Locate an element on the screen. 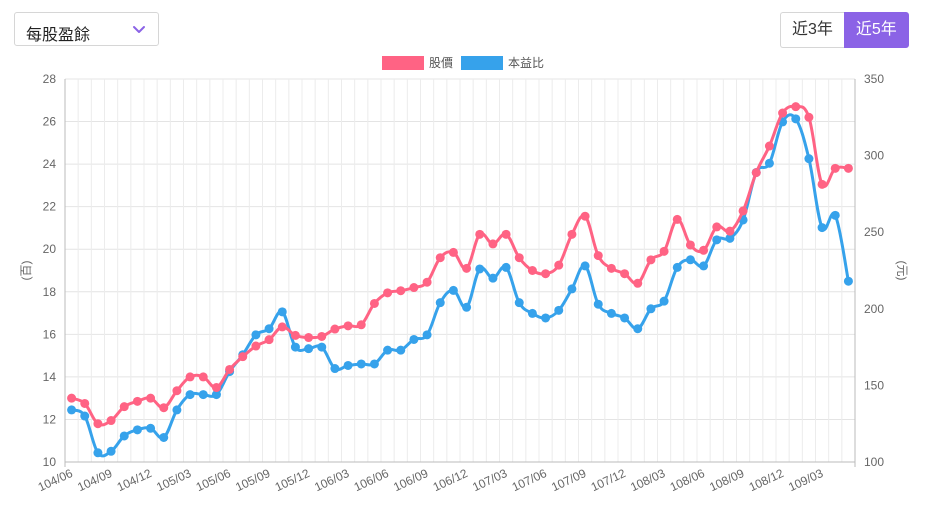 This screenshot has height=509, width=933. left-tick-label: 12 is located at coordinates (50, 419).